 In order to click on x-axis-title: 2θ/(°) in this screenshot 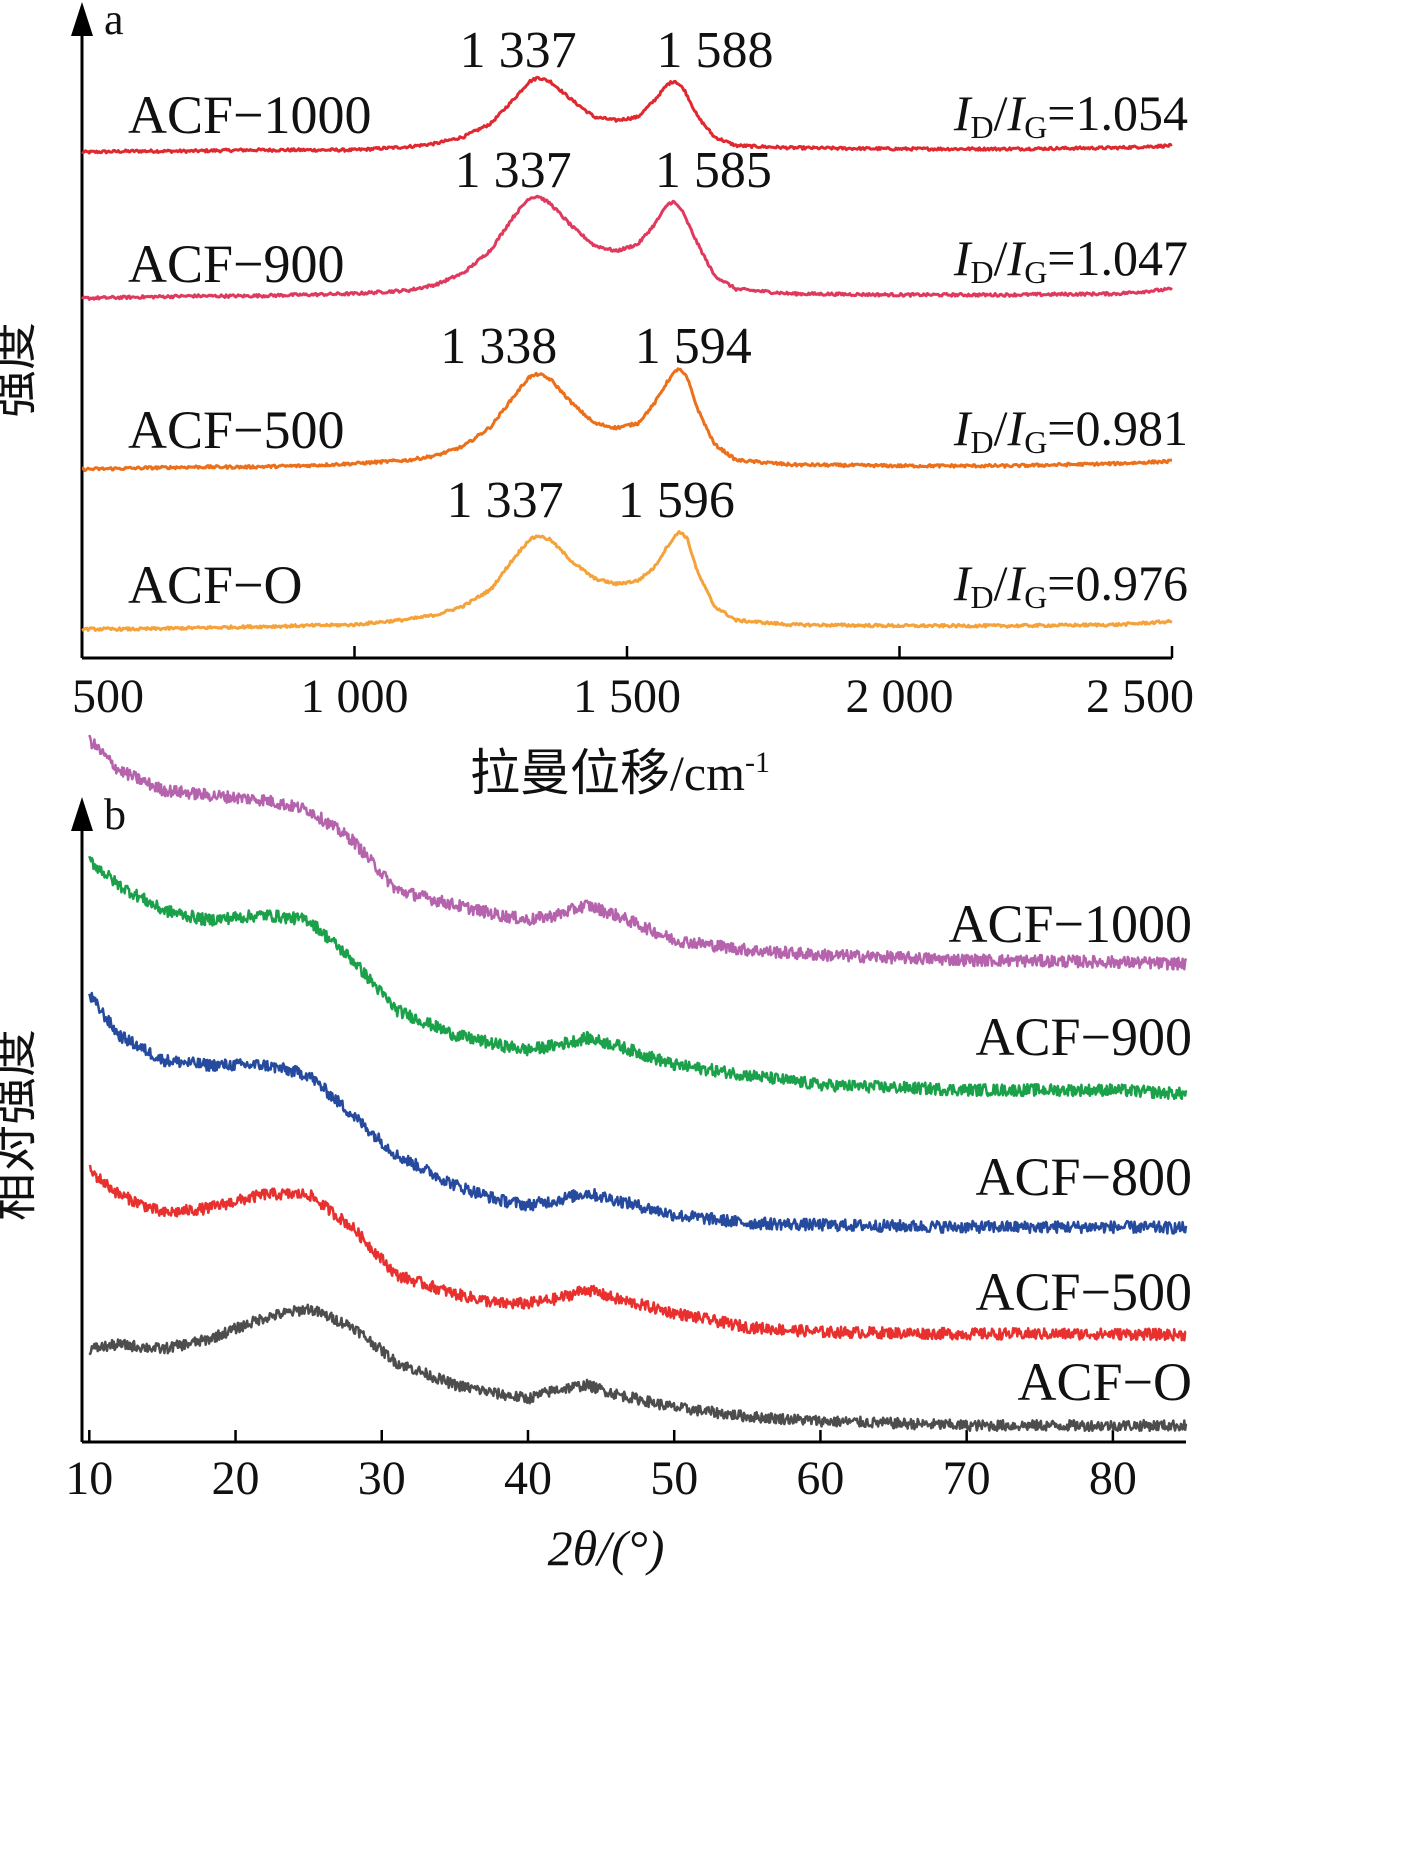, I will do `click(606, 1548)`.